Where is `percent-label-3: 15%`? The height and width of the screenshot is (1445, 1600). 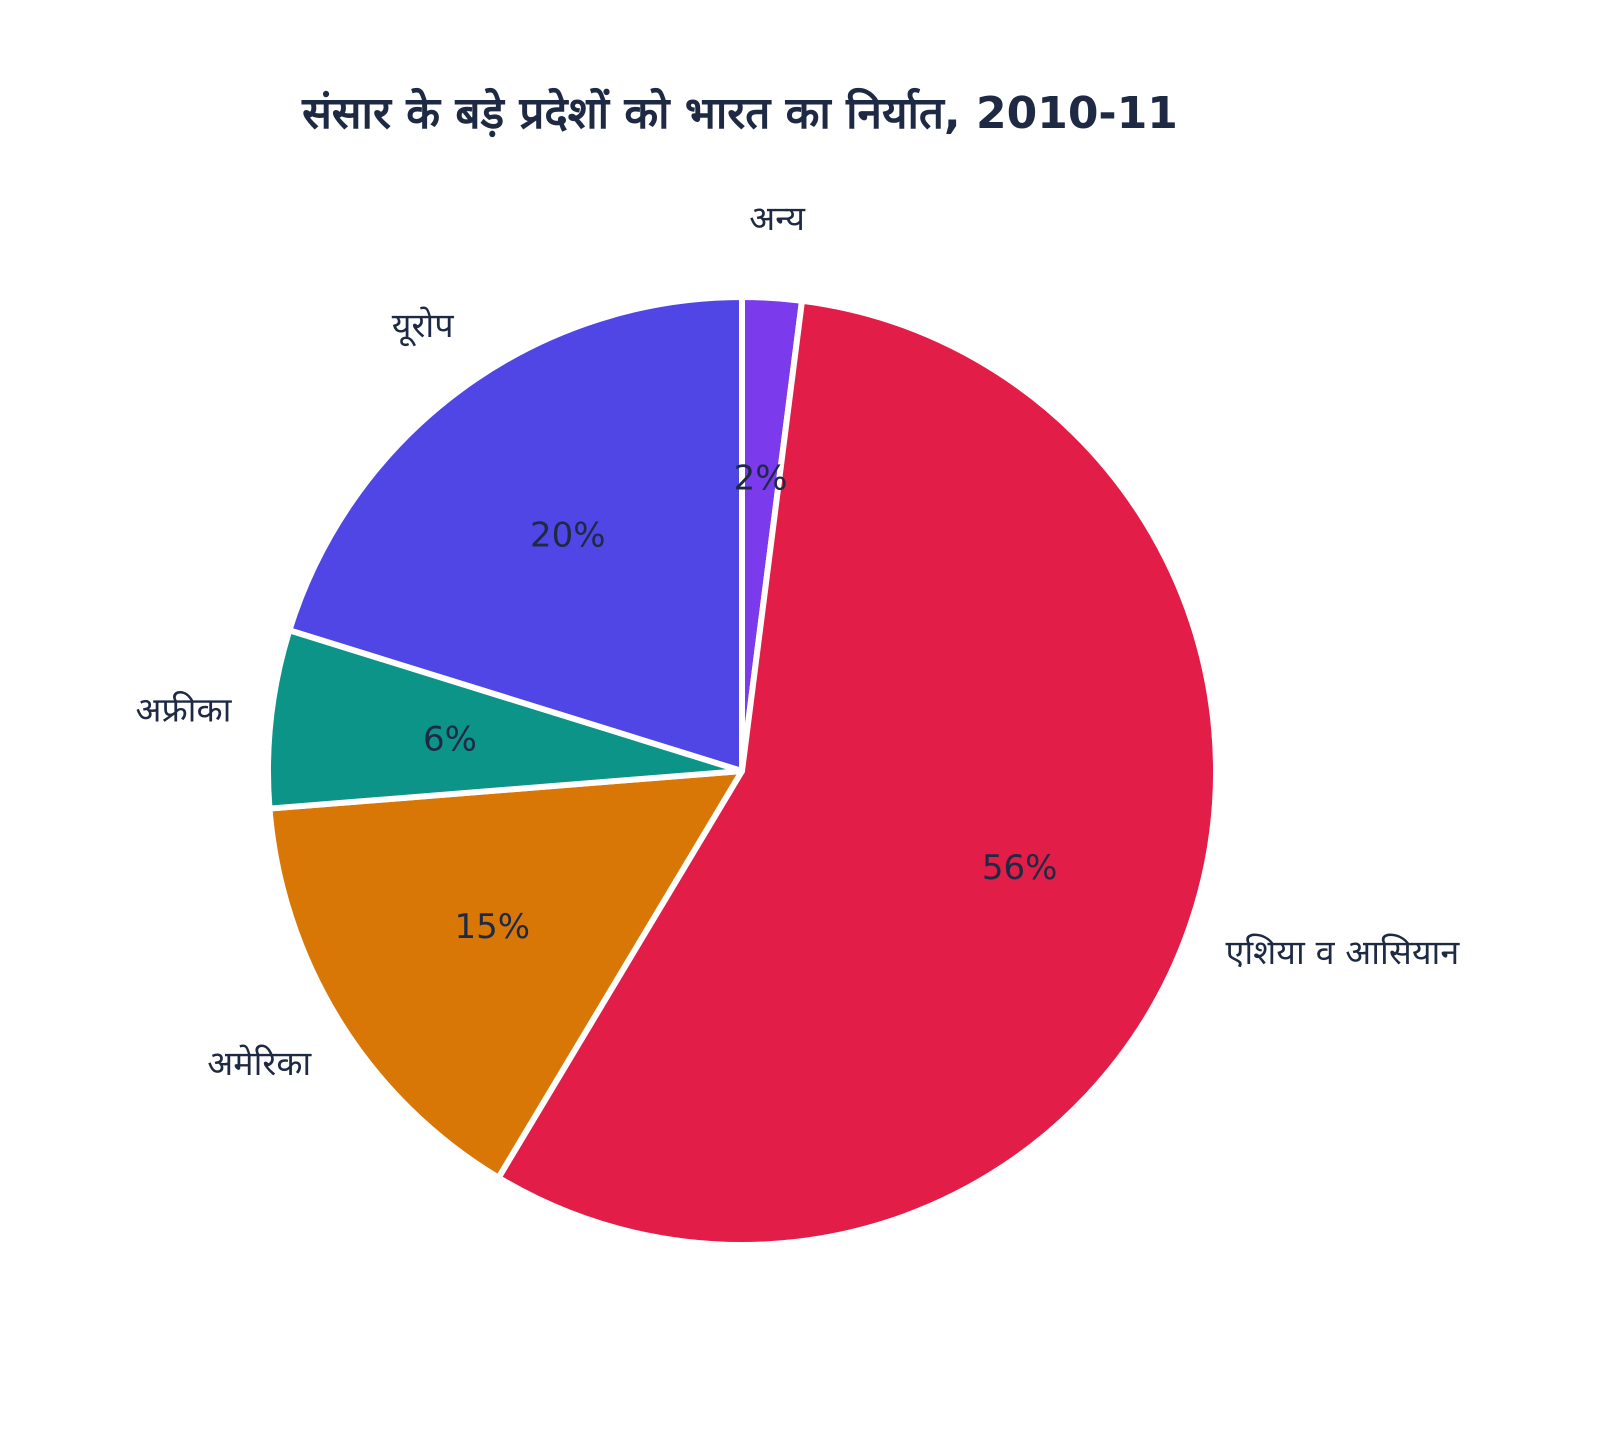
percent-label-3: 15% is located at coordinates (492, 927).